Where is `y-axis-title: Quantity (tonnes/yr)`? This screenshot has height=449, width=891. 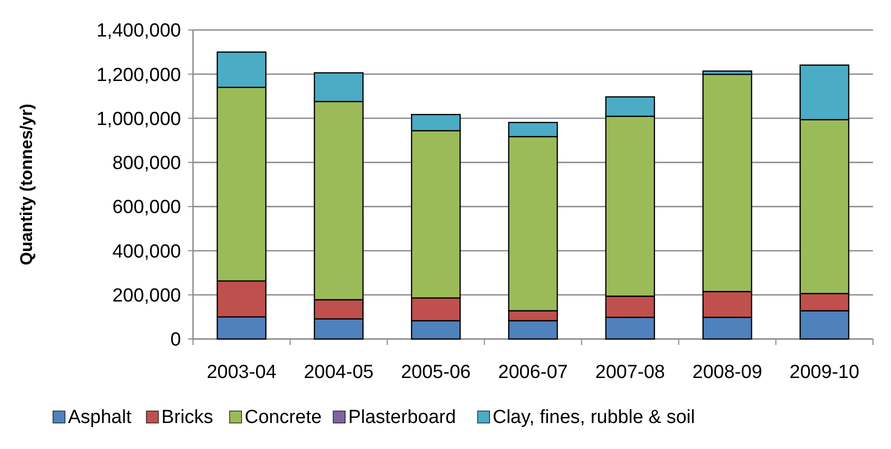
y-axis-title: Quantity (tonnes/yr) is located at coordinates (26, 185).